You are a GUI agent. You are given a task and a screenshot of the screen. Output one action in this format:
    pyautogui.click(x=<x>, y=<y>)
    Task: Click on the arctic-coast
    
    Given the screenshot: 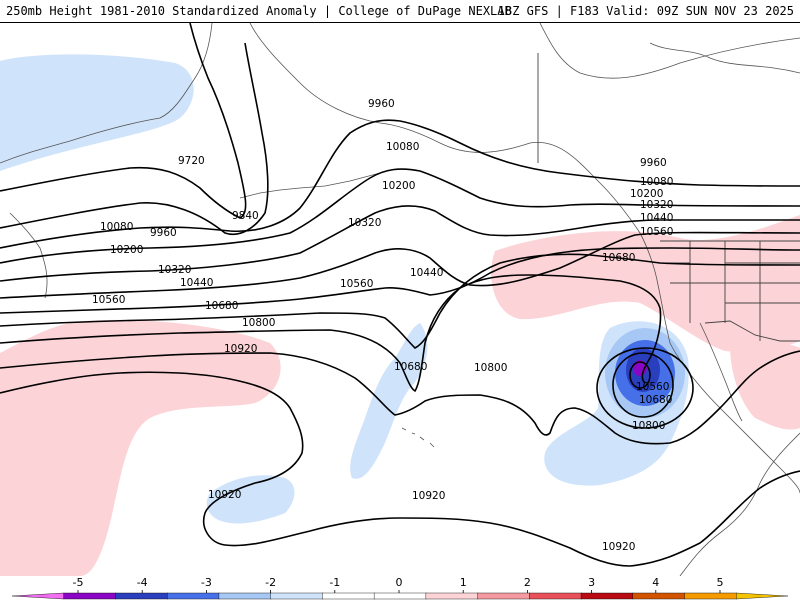 What is the action you would take?
    pyautogui.click(x=669, y=51)
    